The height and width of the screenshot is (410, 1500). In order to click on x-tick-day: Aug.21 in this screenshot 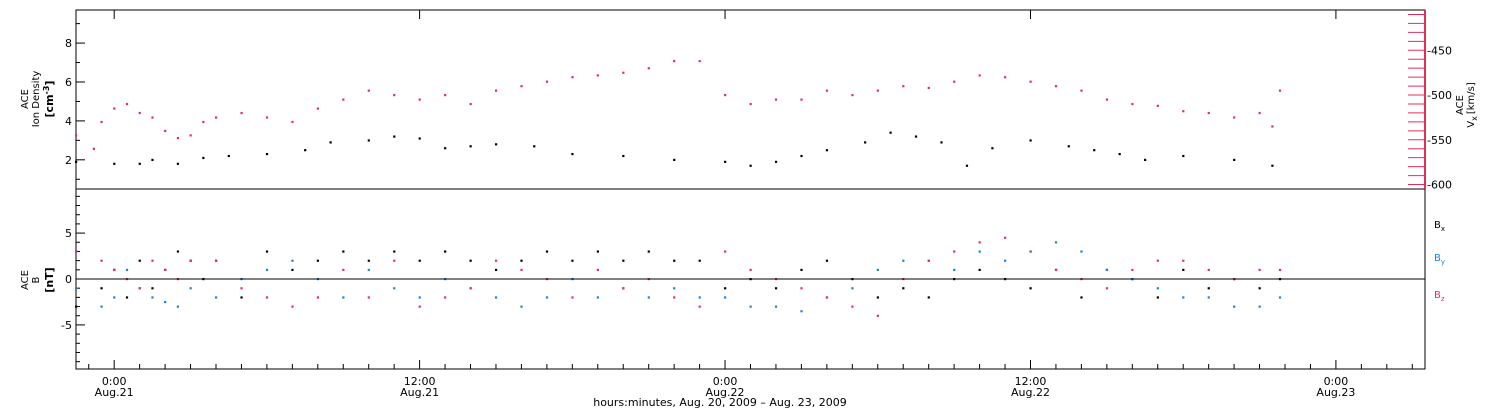, I will do `click(114, 392)`.